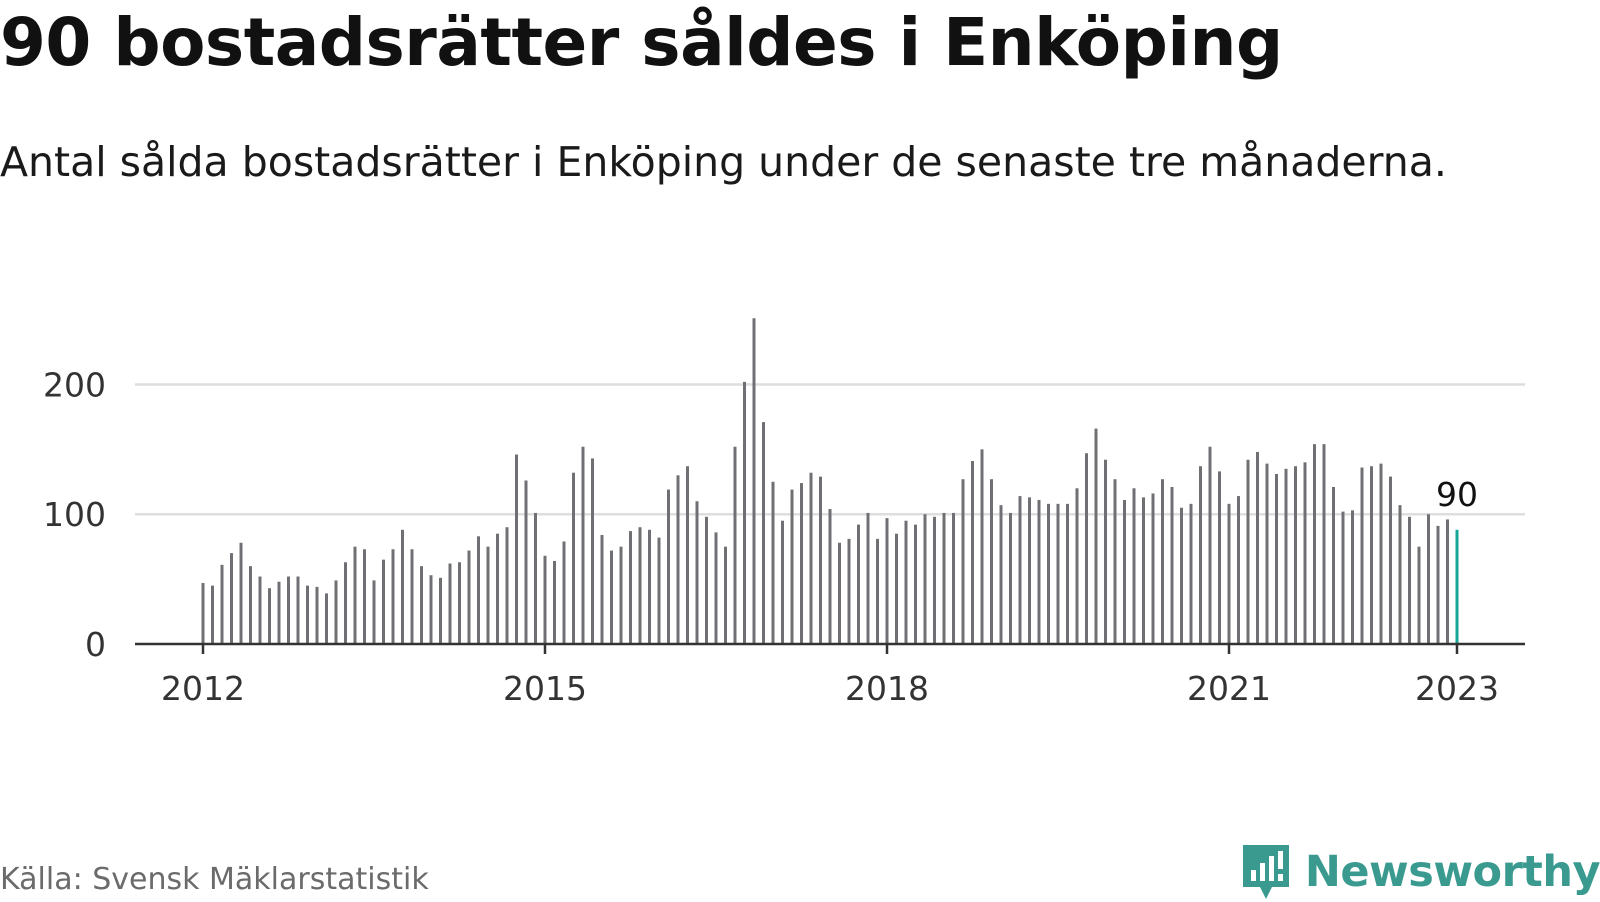 This screenshot has height=902, width=1600. Describe the element at coordinates (1265, 872) in the screenshot. I see `newsworthy-logo-icon` at that location.